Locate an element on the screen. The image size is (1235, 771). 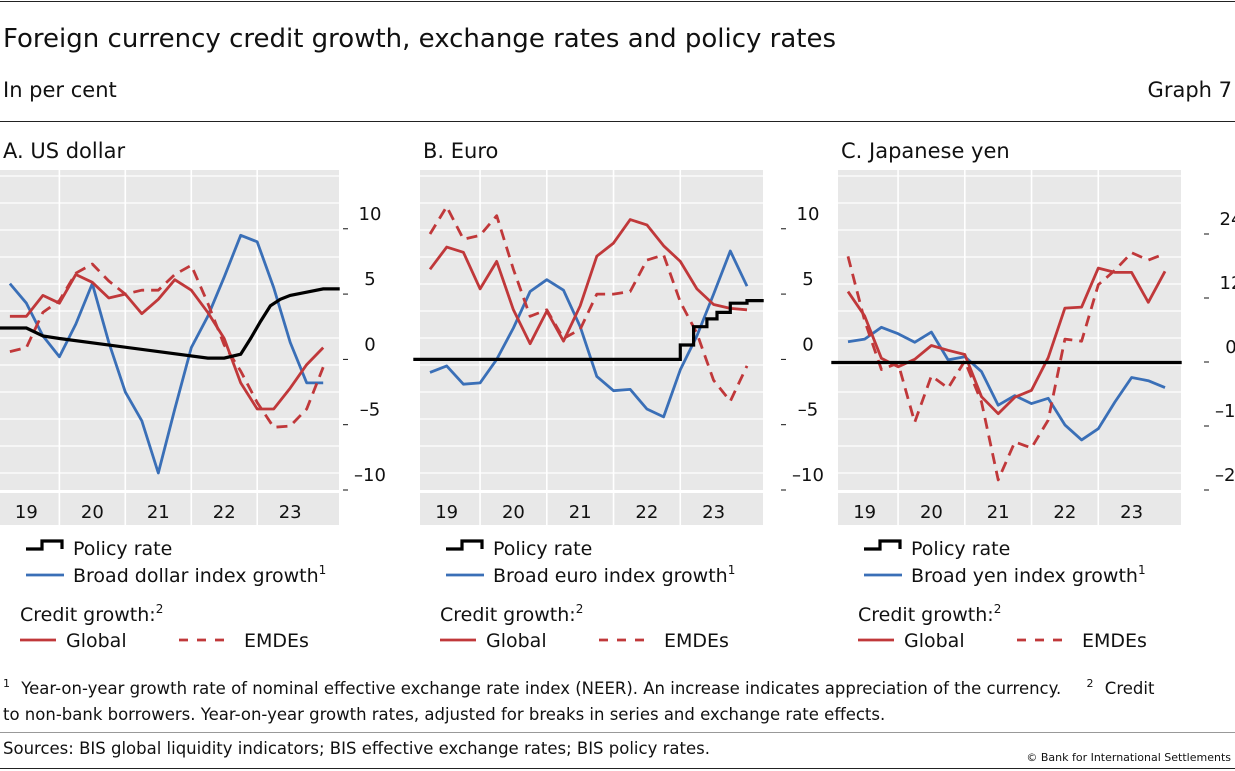
footnote-rule is located at coordinates (617, 732).